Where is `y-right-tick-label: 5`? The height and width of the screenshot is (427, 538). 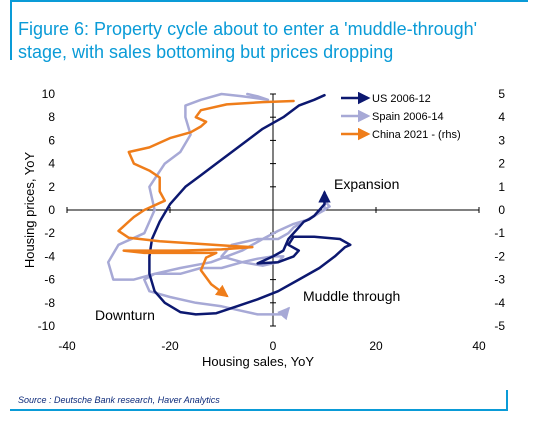 y-right-tick-label: 5 is located at coordinates (501, 94).